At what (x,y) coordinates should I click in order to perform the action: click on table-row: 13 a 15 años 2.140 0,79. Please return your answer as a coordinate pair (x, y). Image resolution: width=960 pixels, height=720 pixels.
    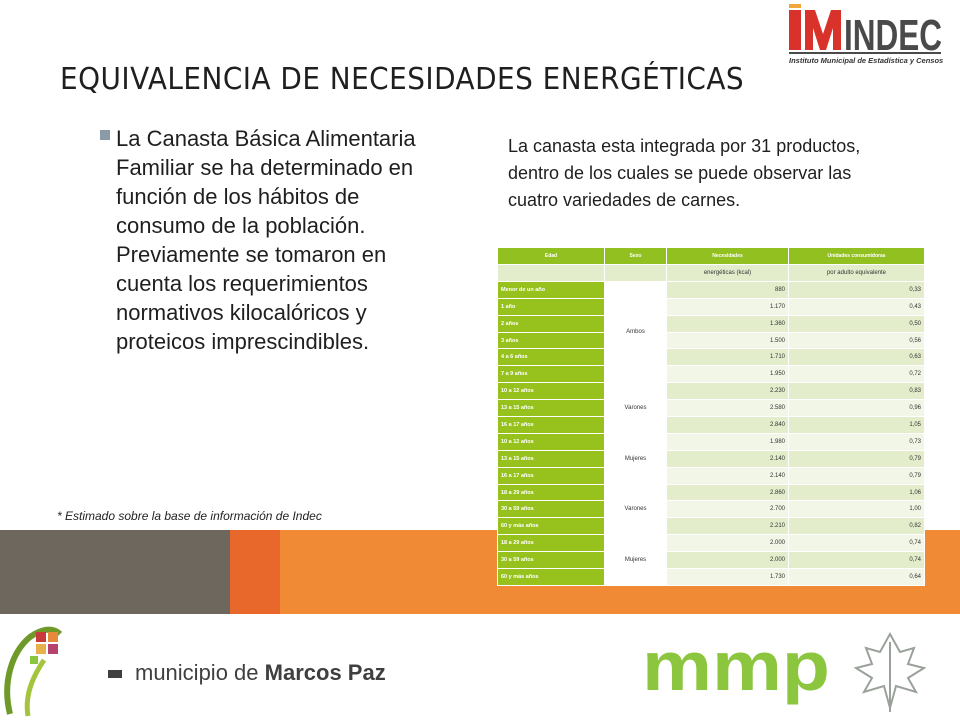
    Looking at the image, I should click on (711, 458).